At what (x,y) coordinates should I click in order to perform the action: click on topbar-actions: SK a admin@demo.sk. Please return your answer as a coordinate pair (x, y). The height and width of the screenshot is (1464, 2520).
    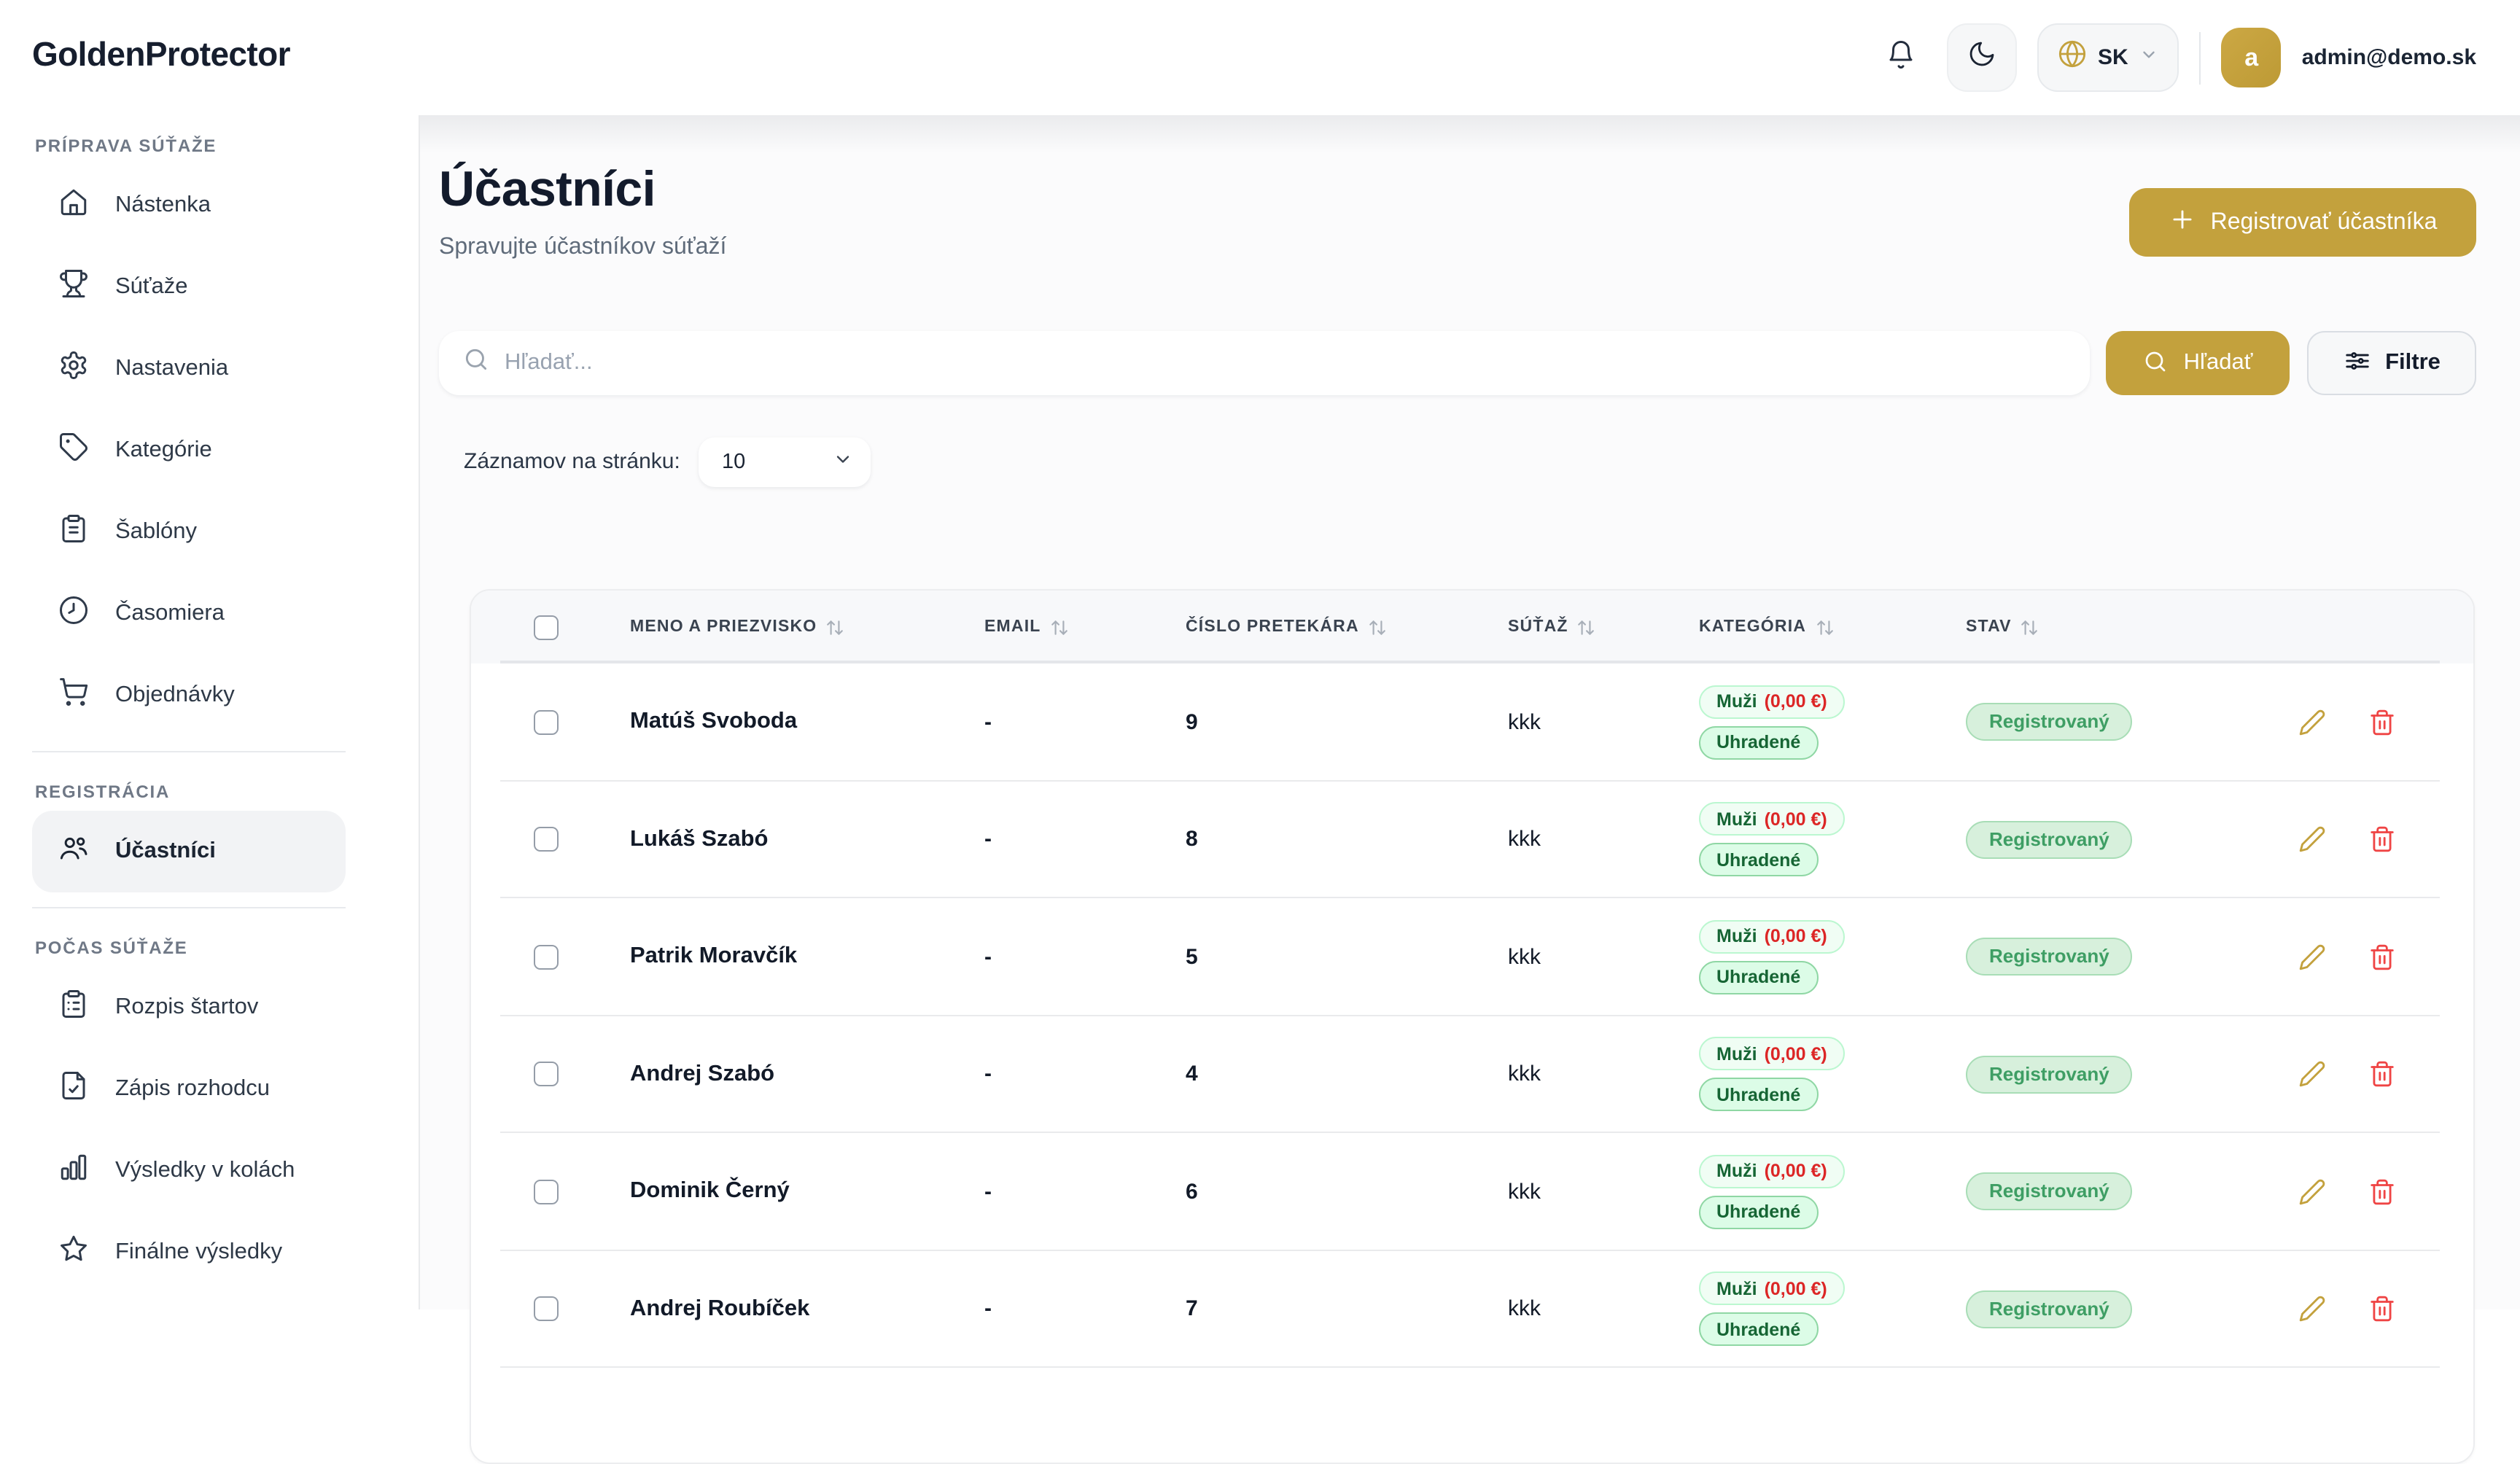
    Looking at the image, I should click on (2176, 57).